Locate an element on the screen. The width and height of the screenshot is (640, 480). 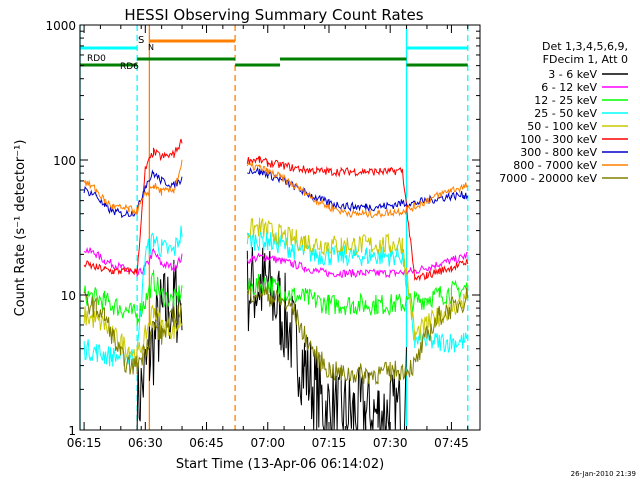
legend-label: 6 - 12 keV is located at coordinates (569, 87).